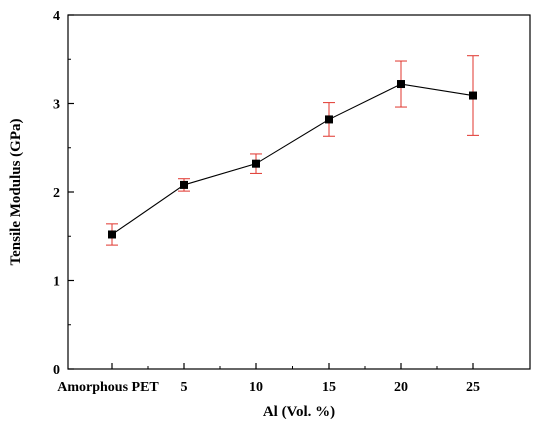  I want to click on y-axis-title: Tensile Modulus (GPa), so click(16, 192).